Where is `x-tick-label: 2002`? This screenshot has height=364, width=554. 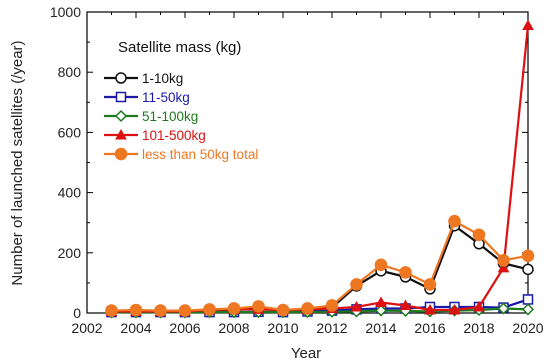 x-tick-label: 2002 is located at coordinates (86, 328).